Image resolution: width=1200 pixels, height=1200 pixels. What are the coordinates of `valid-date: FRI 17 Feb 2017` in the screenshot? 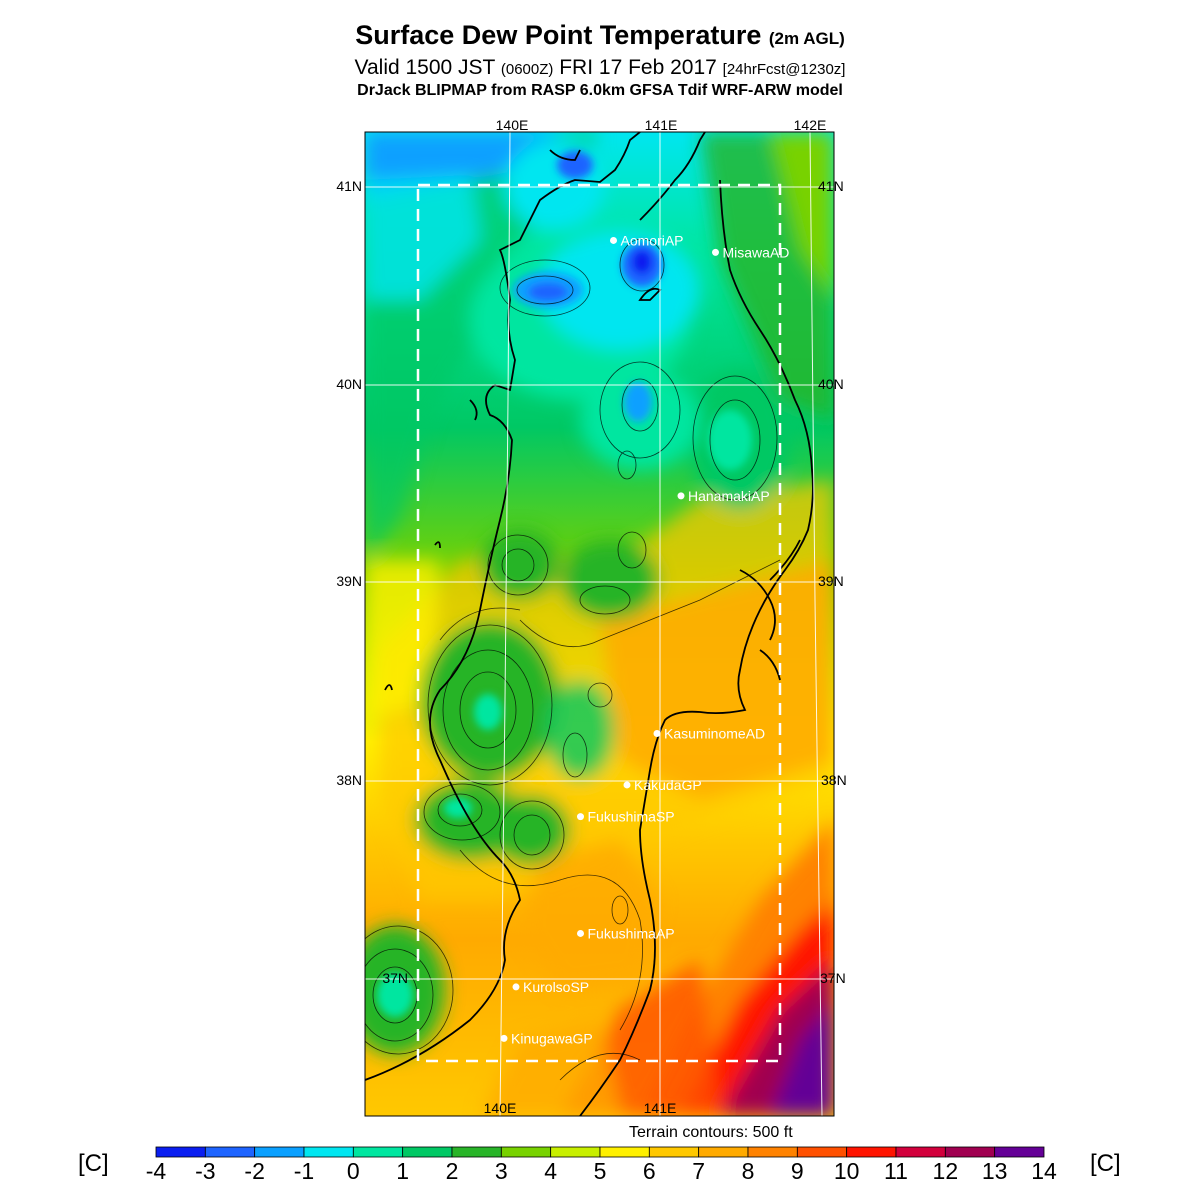 It's located at (638, 67).